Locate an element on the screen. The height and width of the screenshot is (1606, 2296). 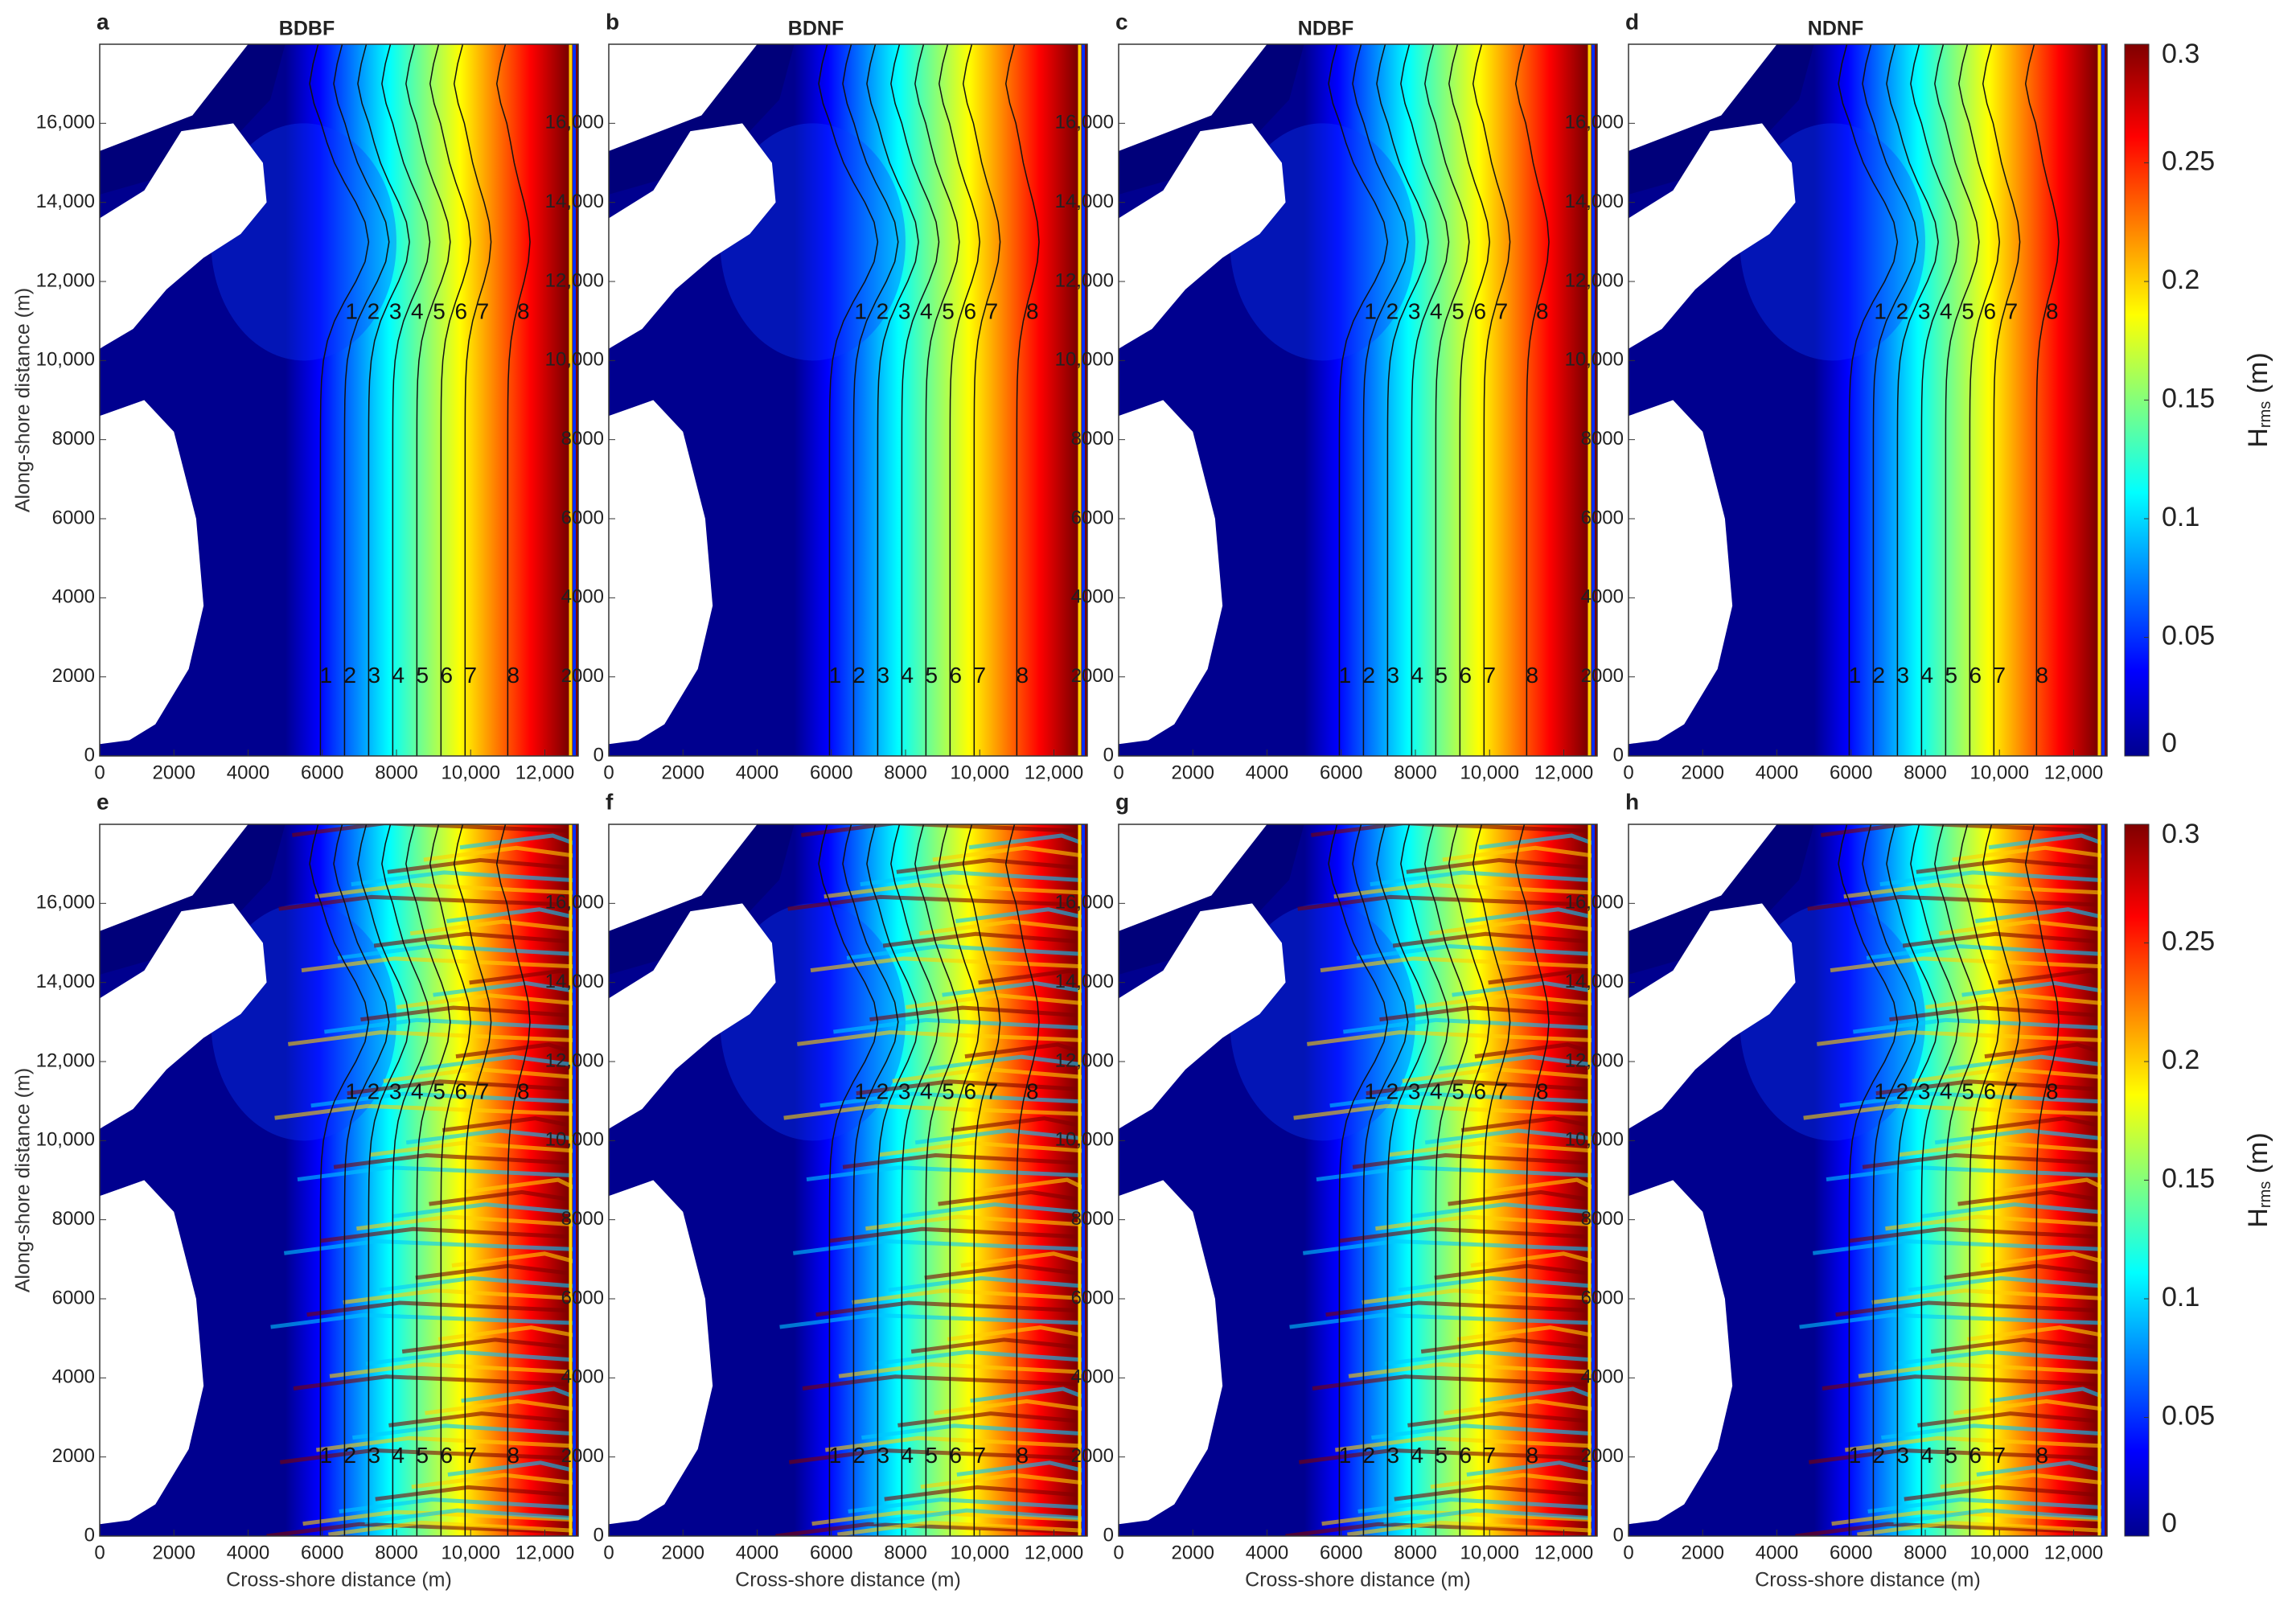
x-axis-label: Cross-shore distance (m) is located at coordinates (339, 1580).